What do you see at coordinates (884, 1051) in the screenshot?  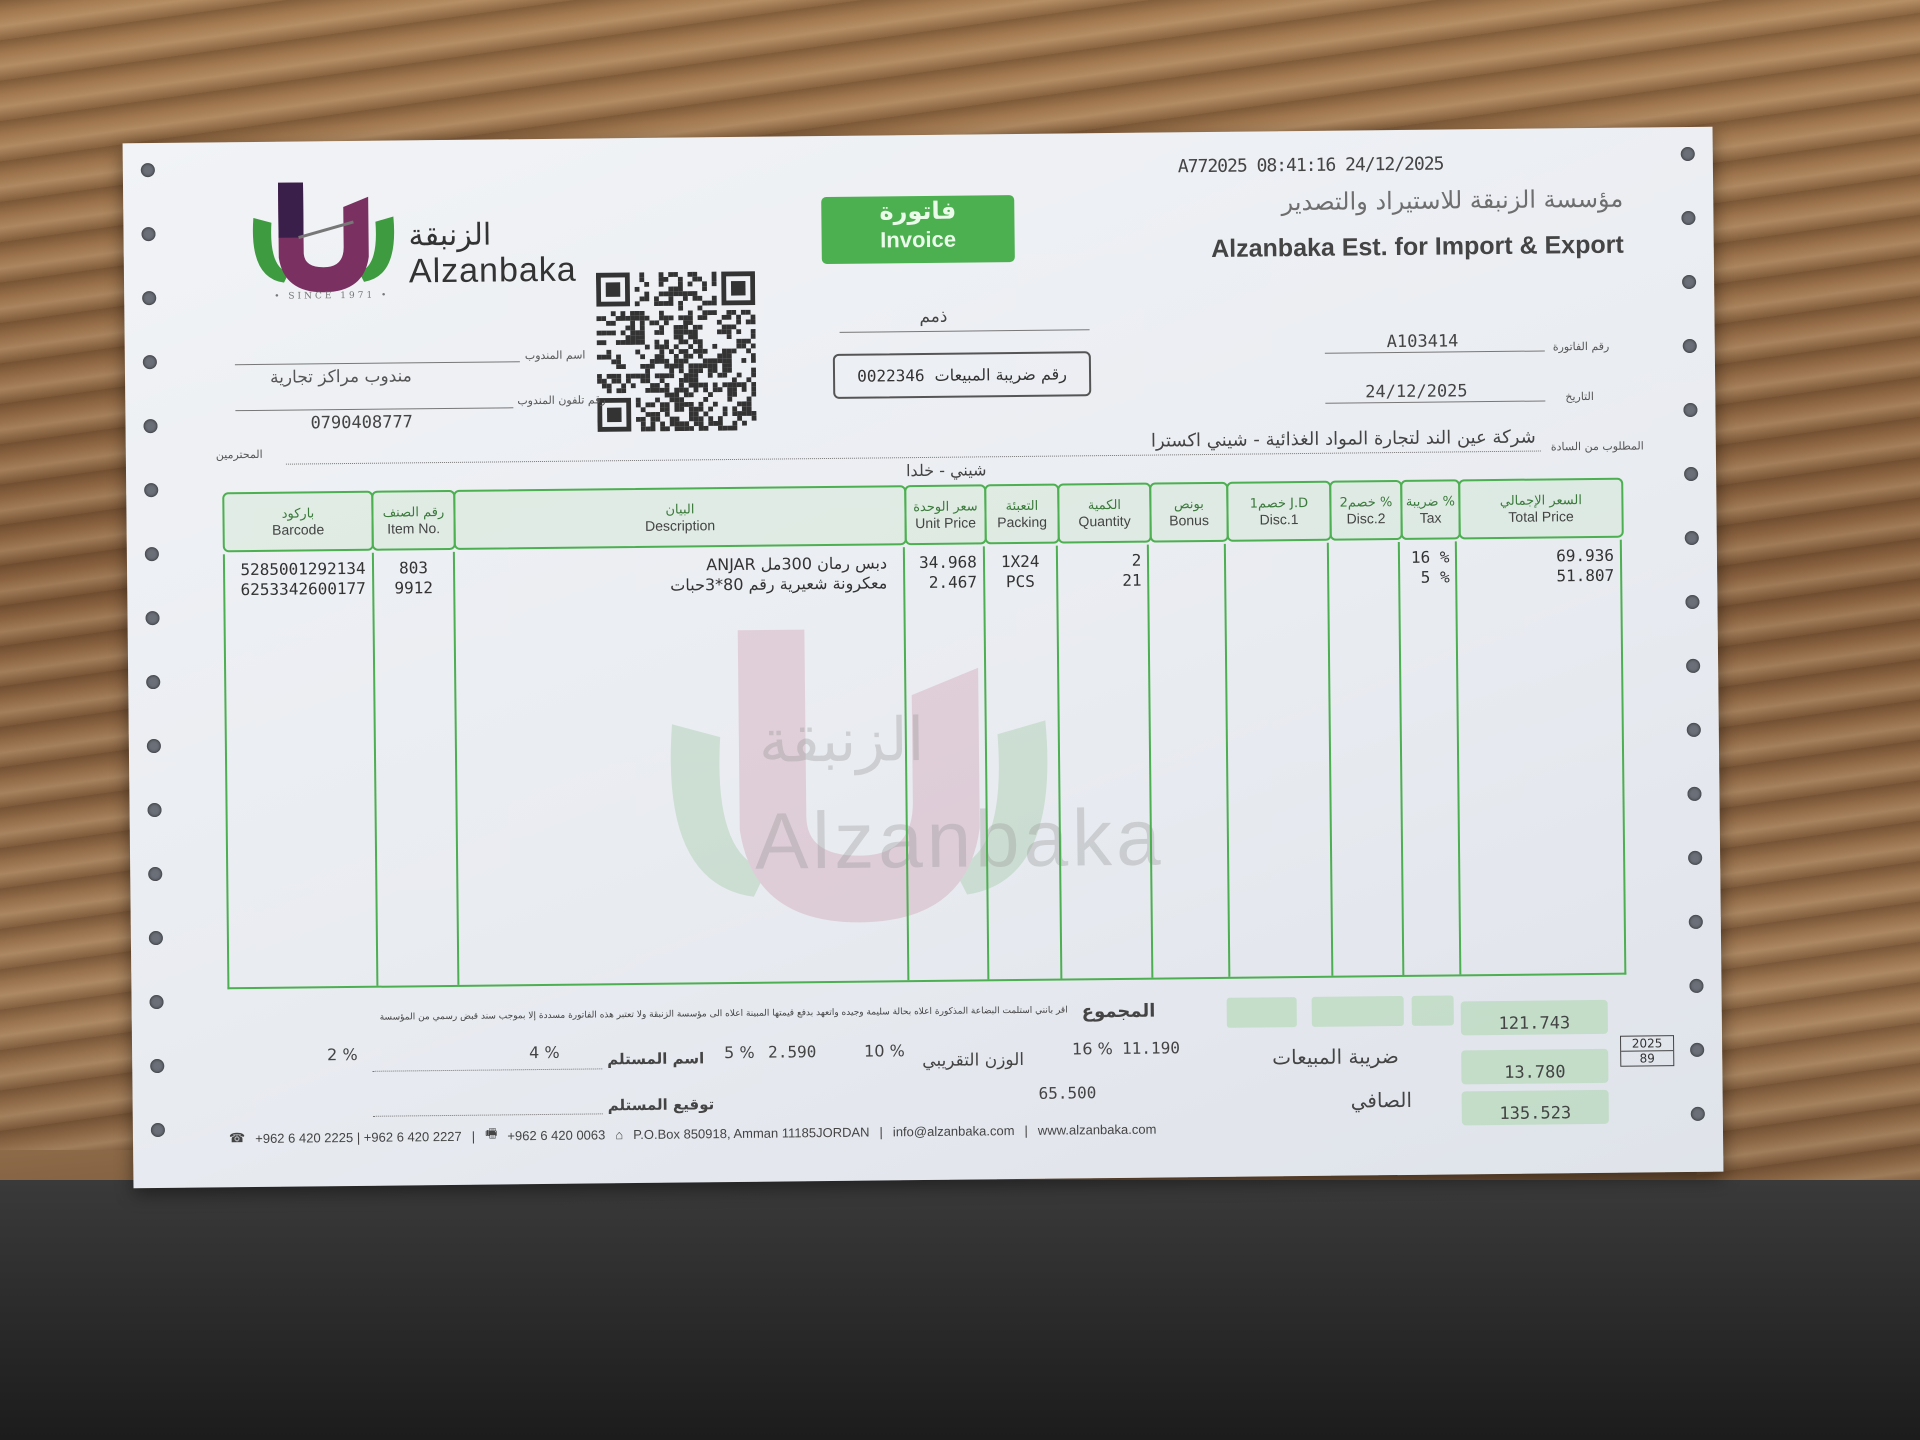 I see `tax-rate-10: 10 %` at bounding box center [884, 1051].